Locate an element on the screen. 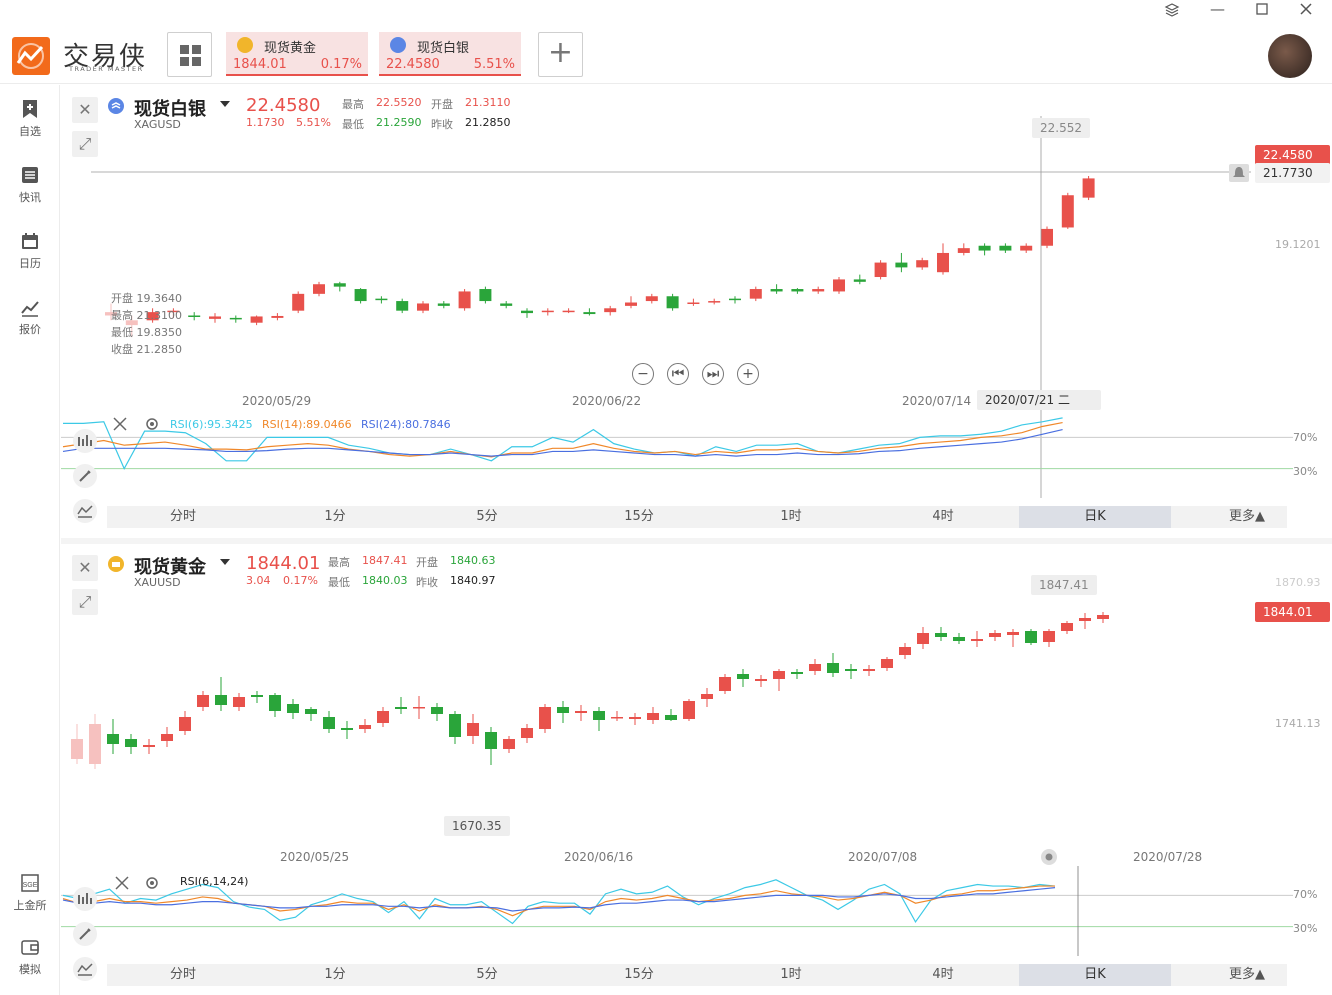  sidebar-item-news: 快讯 is located at coordinates (30, 185).